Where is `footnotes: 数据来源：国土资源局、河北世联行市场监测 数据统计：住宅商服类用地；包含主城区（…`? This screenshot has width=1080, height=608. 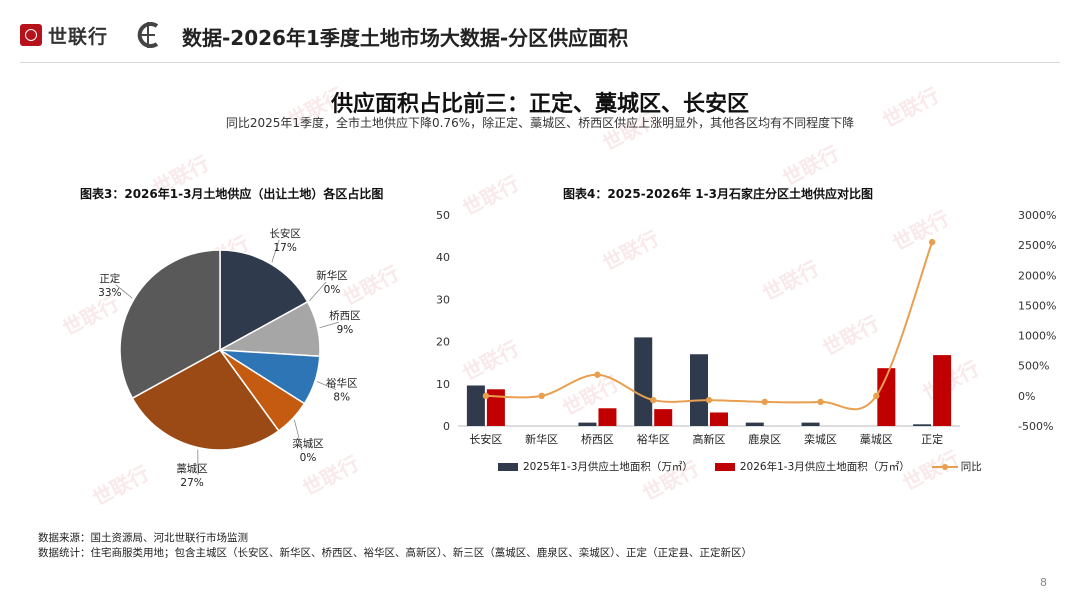 footnotes: 数据来源：国土资源局、河北世联行市场监测 数据统计：住宅商服类用地；包含主城区（… is located at coordinates (395, 546).